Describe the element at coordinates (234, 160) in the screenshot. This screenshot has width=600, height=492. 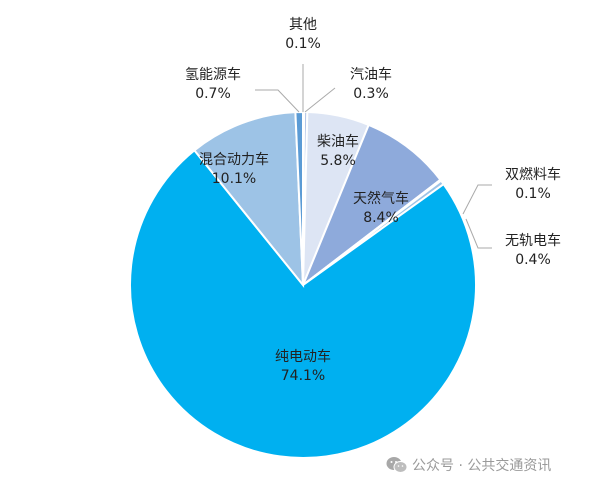
I see `label-hybrid-name: 混合动力车` at that location.